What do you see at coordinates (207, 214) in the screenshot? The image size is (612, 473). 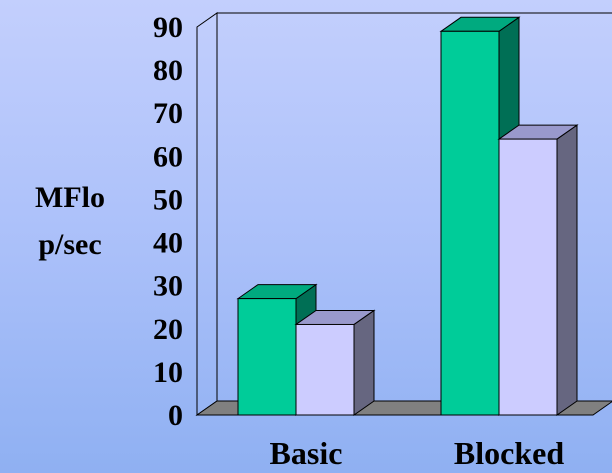 I see `left-wall` at bounding box center [207, 214].